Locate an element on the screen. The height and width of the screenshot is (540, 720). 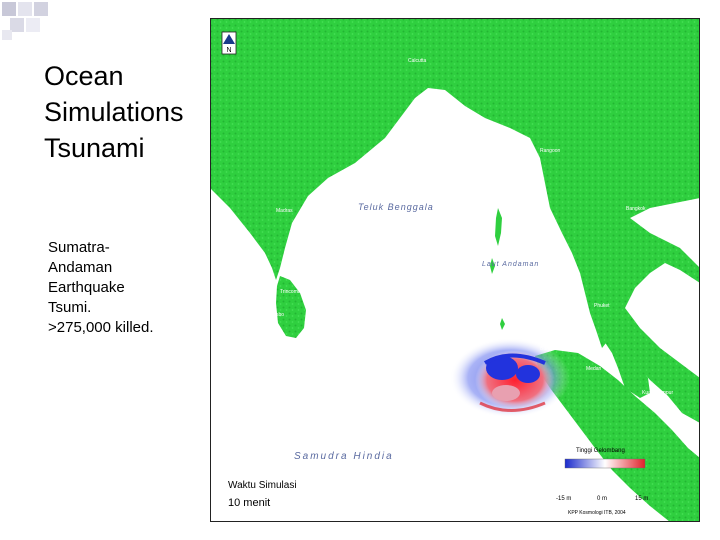
title-line: Tsunami is located at coordinates (94, 148).